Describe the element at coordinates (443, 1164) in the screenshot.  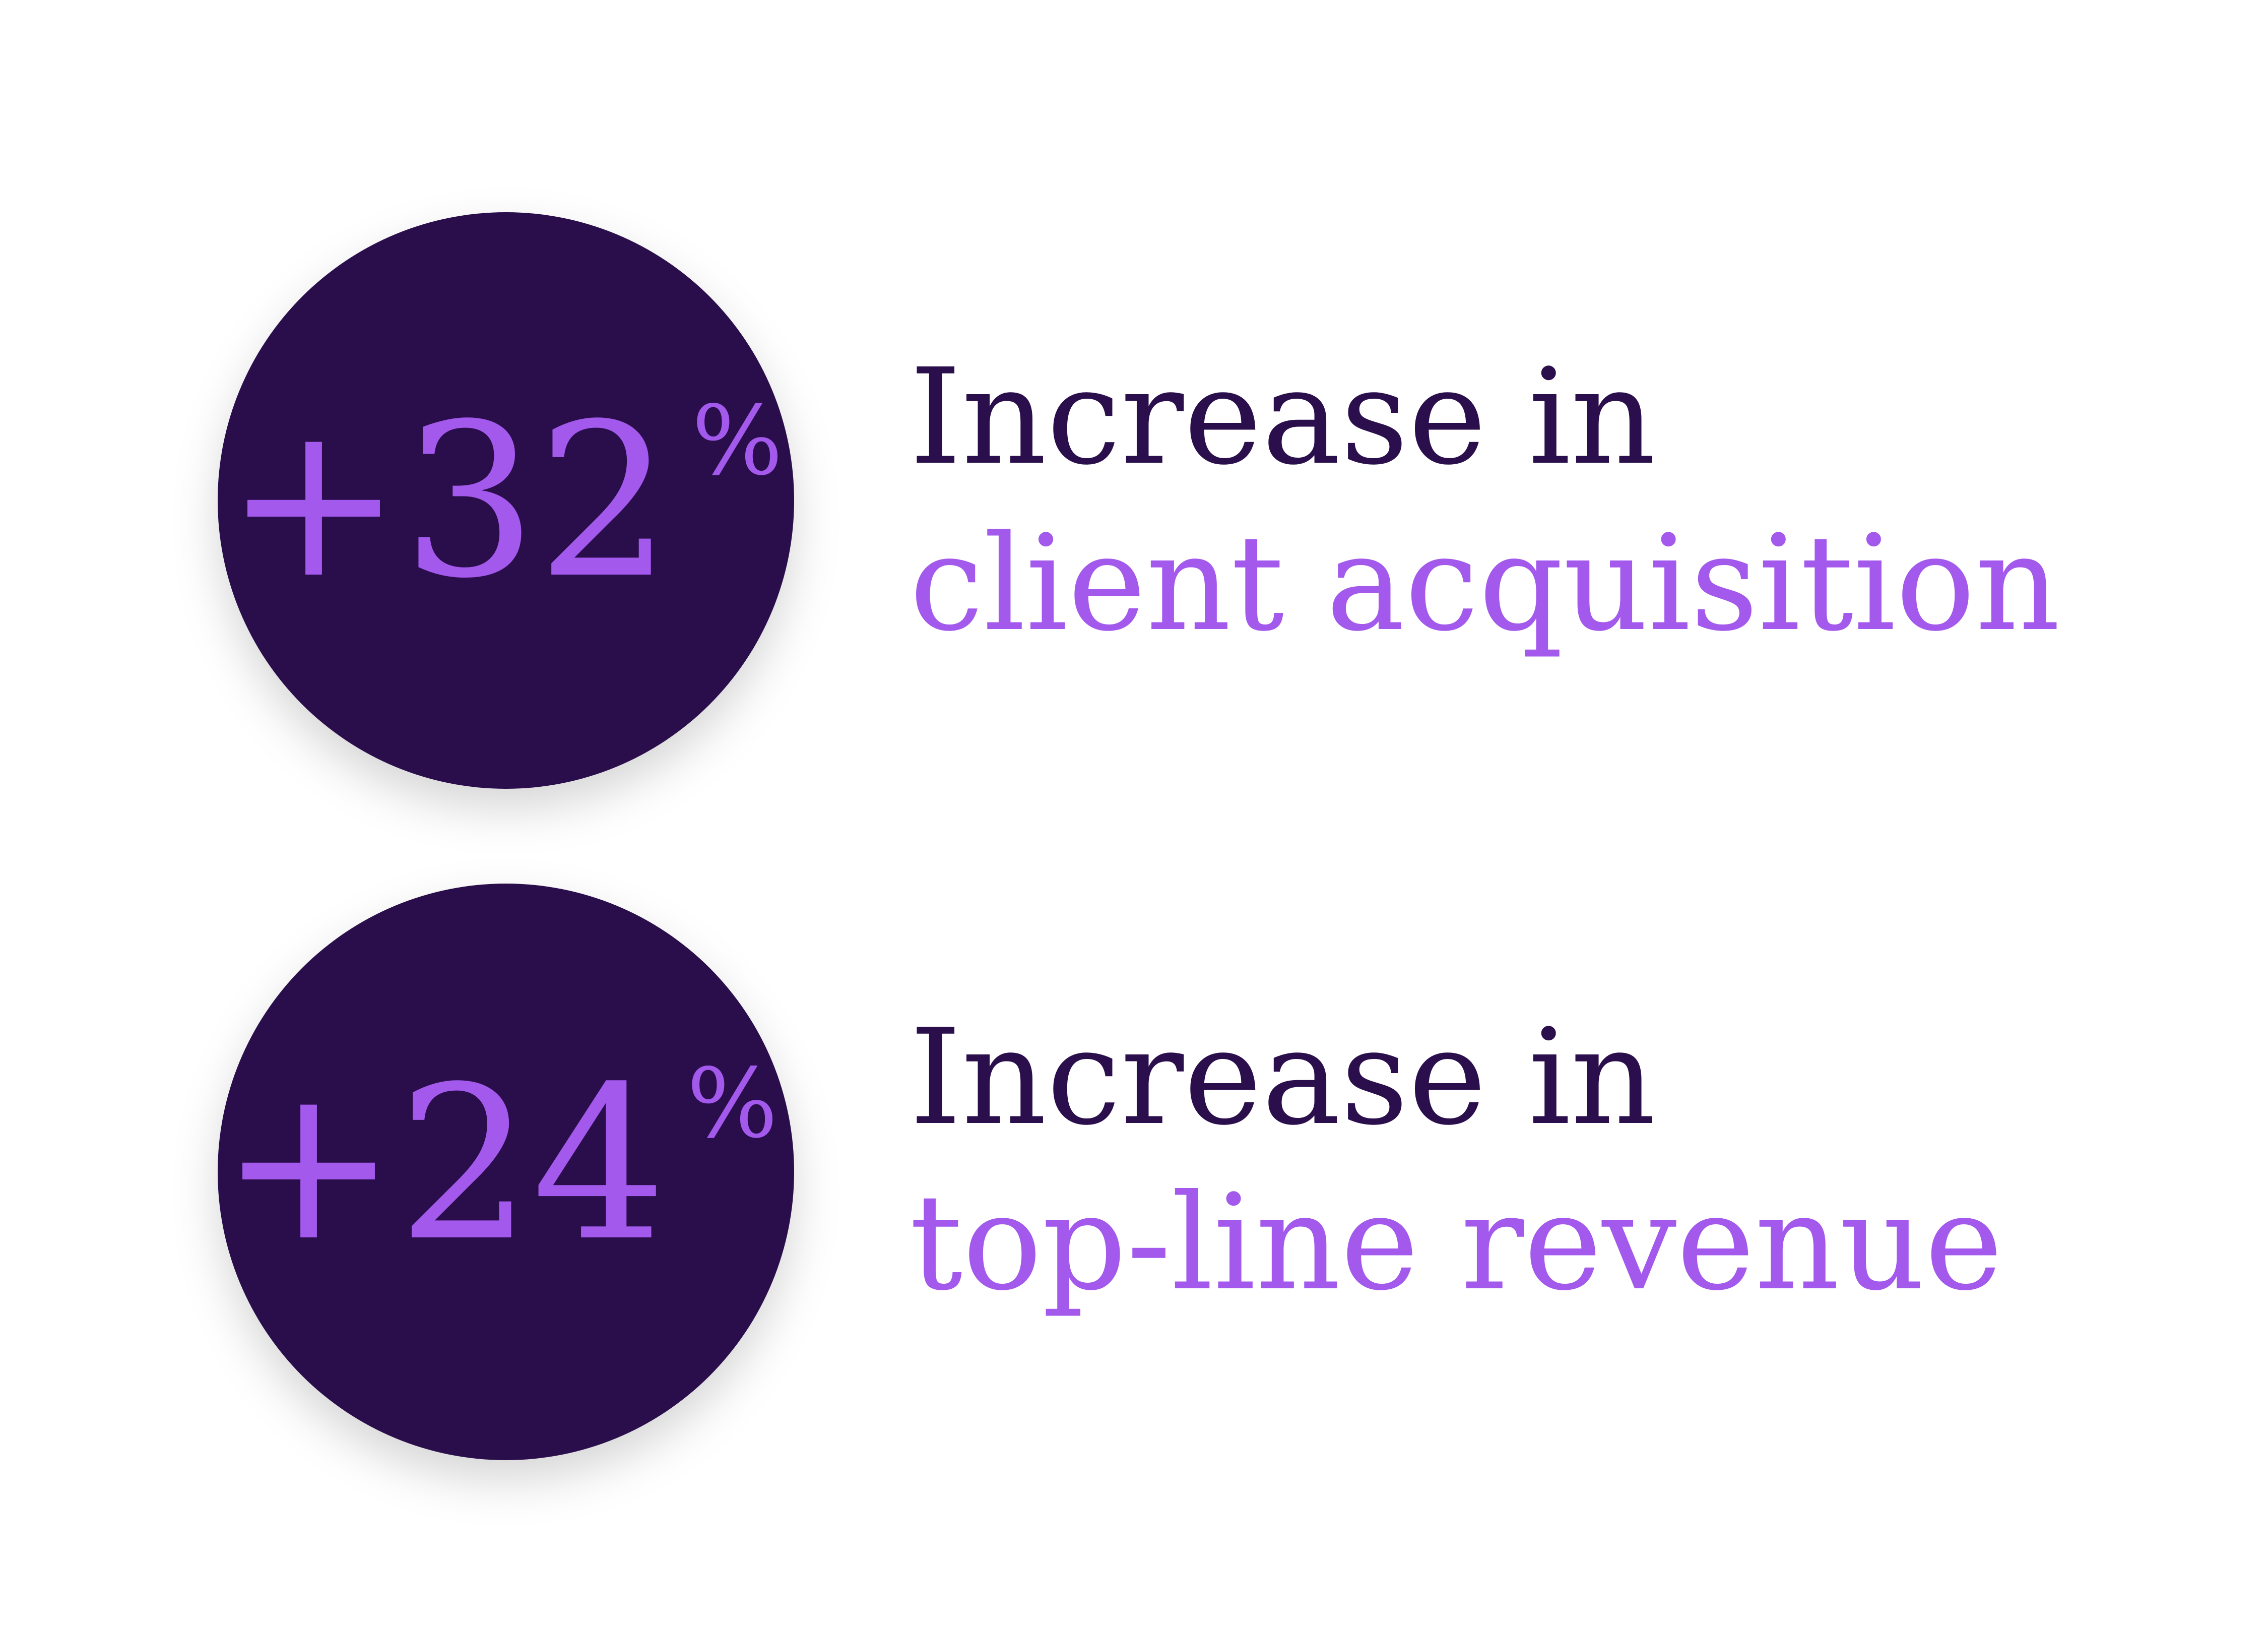
I see `stat-value: +24` at that location.